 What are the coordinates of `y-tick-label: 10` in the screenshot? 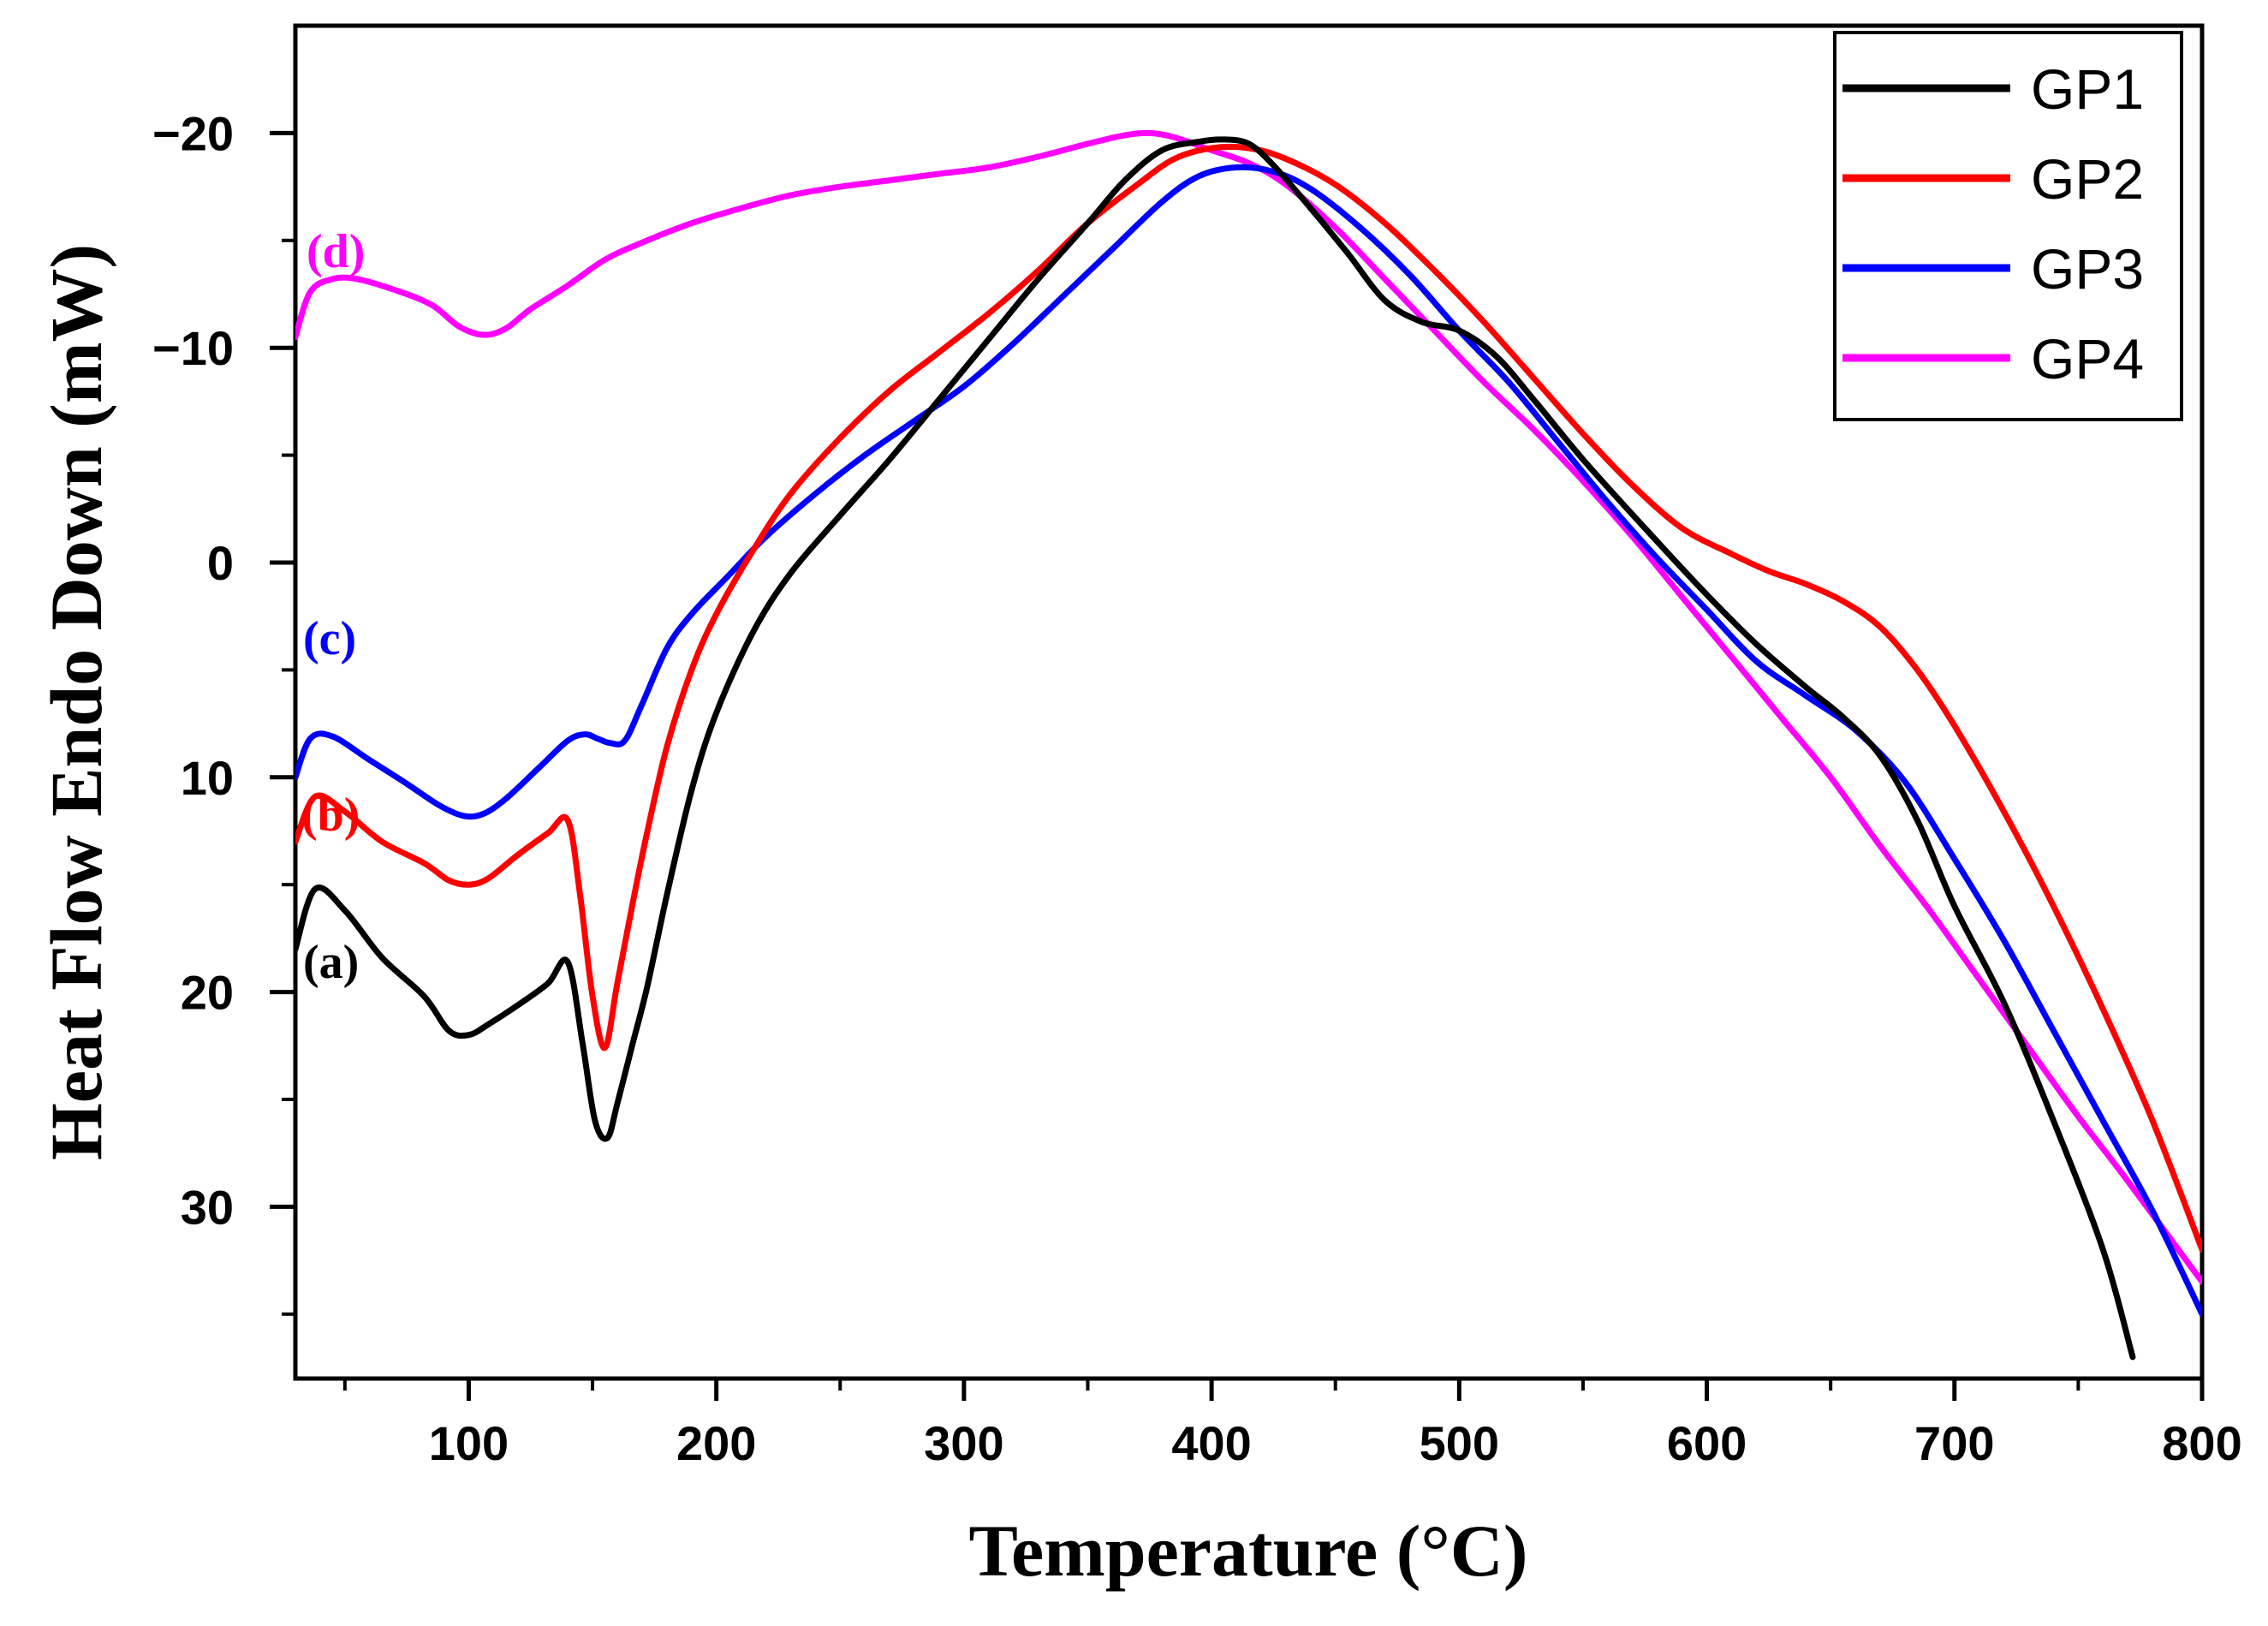 It's located at (207, 778).